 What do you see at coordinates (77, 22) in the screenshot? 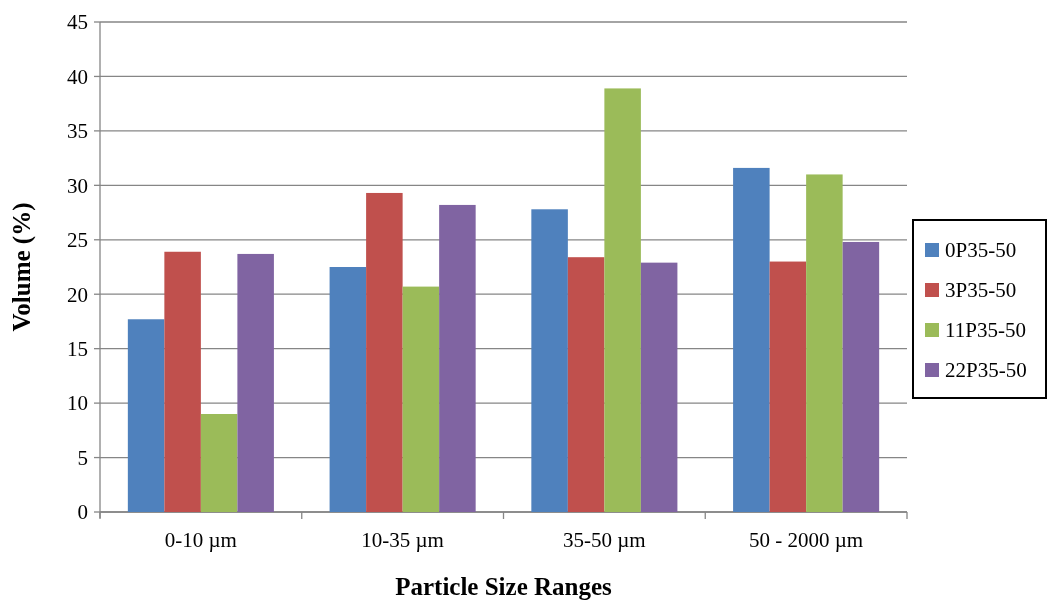
I see `y-tick-label: 45` at bounding box center [77, 22].